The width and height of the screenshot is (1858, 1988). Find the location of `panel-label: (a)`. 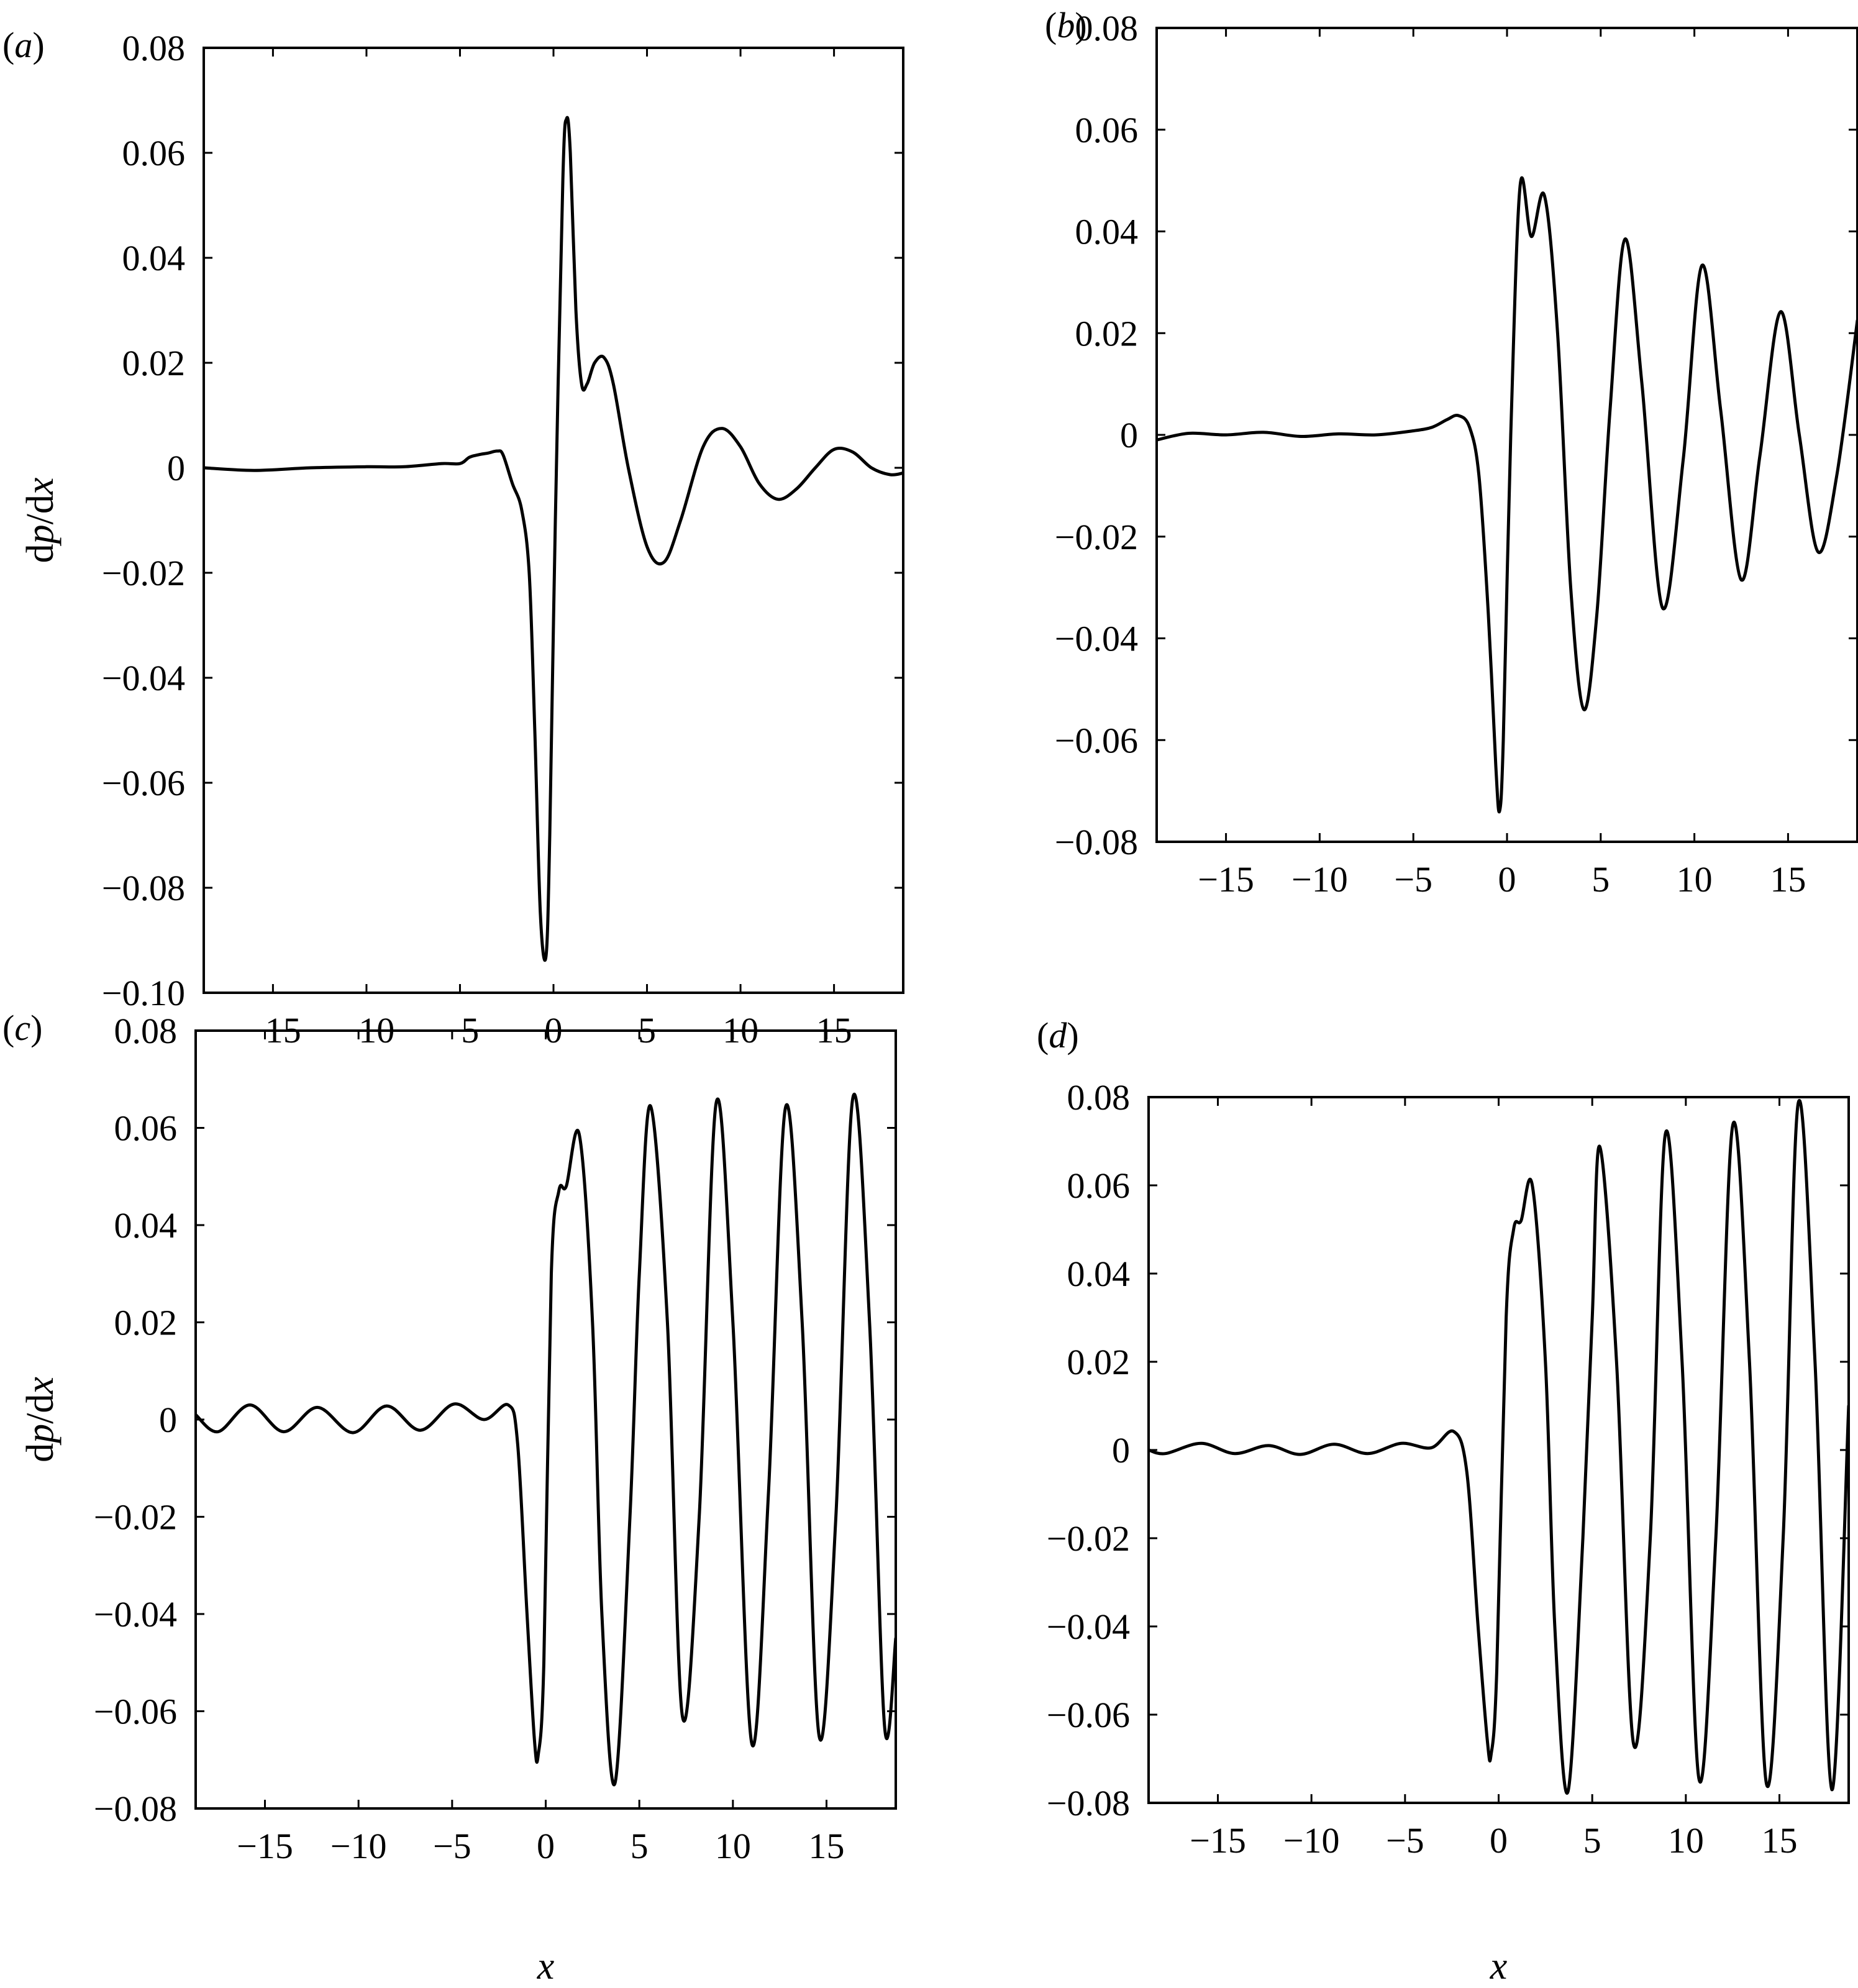

panel-label: (a) is located at coordinates (23, 45).